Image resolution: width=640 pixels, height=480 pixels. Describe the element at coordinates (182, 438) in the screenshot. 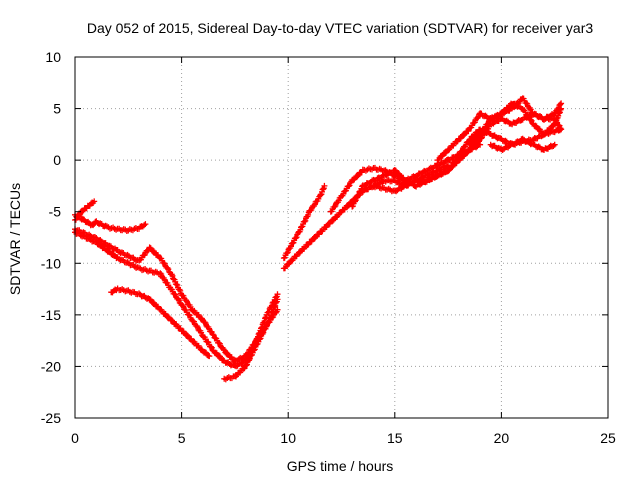

I see `x-tick-label: 5` at that location.